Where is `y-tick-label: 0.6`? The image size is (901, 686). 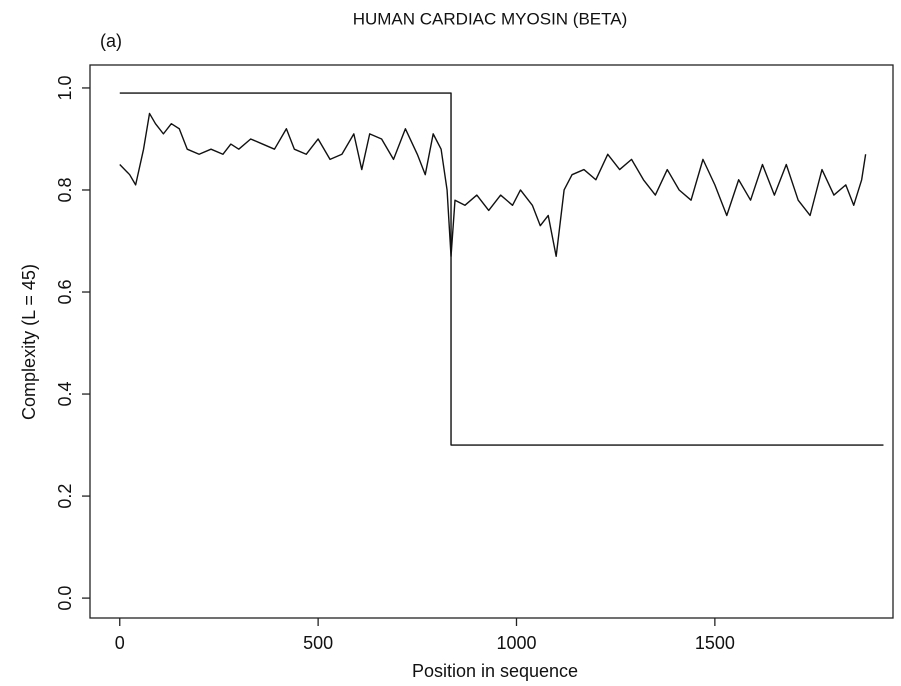 y-tick-label: 0.6 is located at coordinates (65, 292).